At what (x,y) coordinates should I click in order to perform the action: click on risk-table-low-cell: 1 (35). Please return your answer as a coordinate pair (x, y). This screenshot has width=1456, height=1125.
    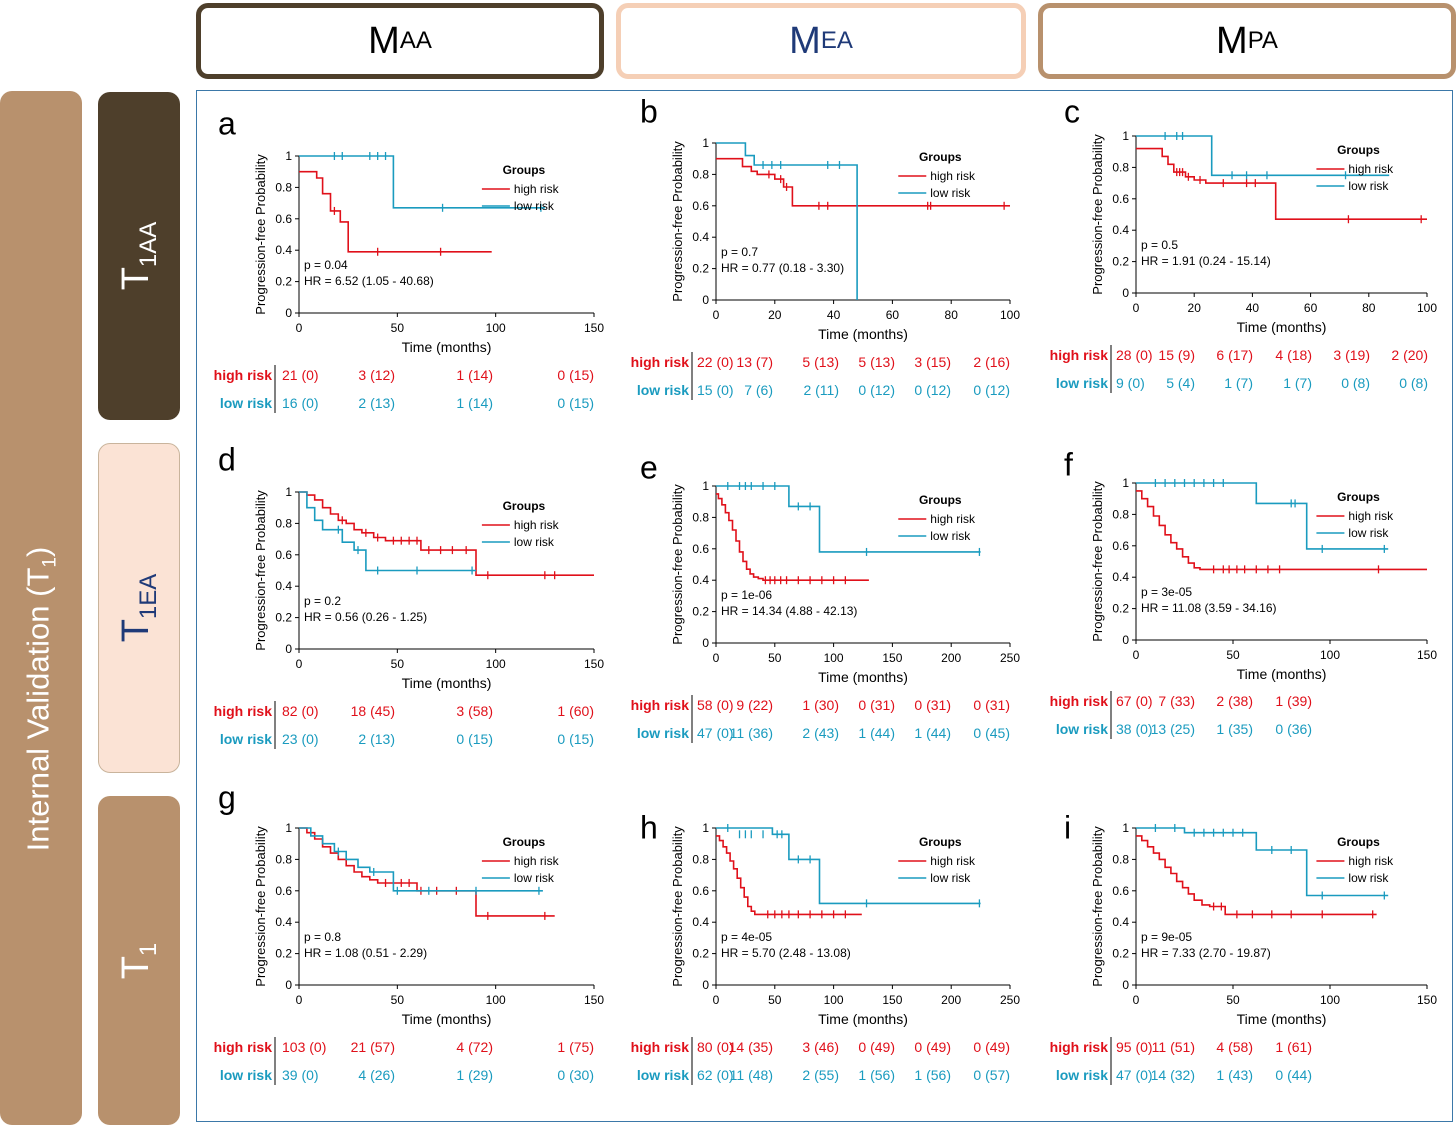
    Looking at the image, I should click on (1234, 729).